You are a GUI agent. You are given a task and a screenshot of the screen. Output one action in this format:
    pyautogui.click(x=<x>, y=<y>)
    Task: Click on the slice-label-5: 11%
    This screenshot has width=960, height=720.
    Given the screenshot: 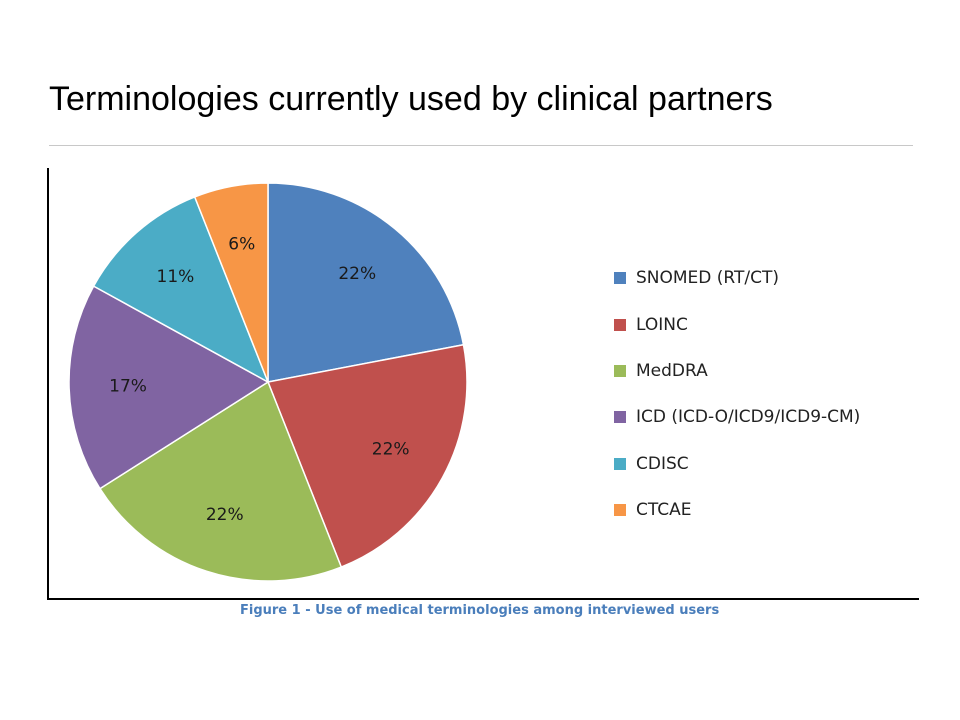 What is the action you would take?
    pyautogui.click(x=176, y=277)
    